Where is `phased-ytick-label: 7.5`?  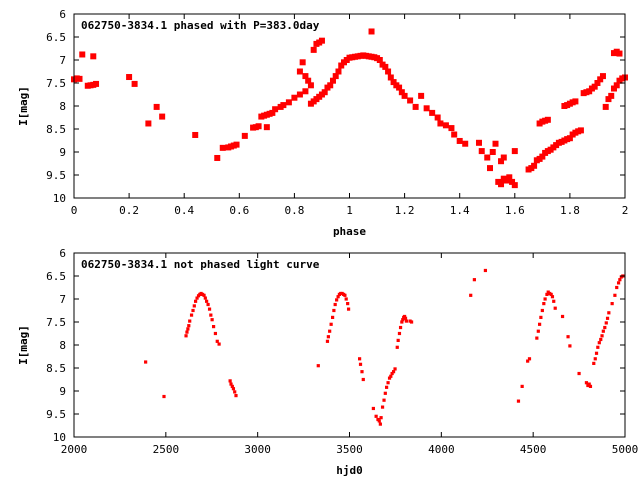 phased-ytick-label: 7.5 is located at coordinates (56, 83).